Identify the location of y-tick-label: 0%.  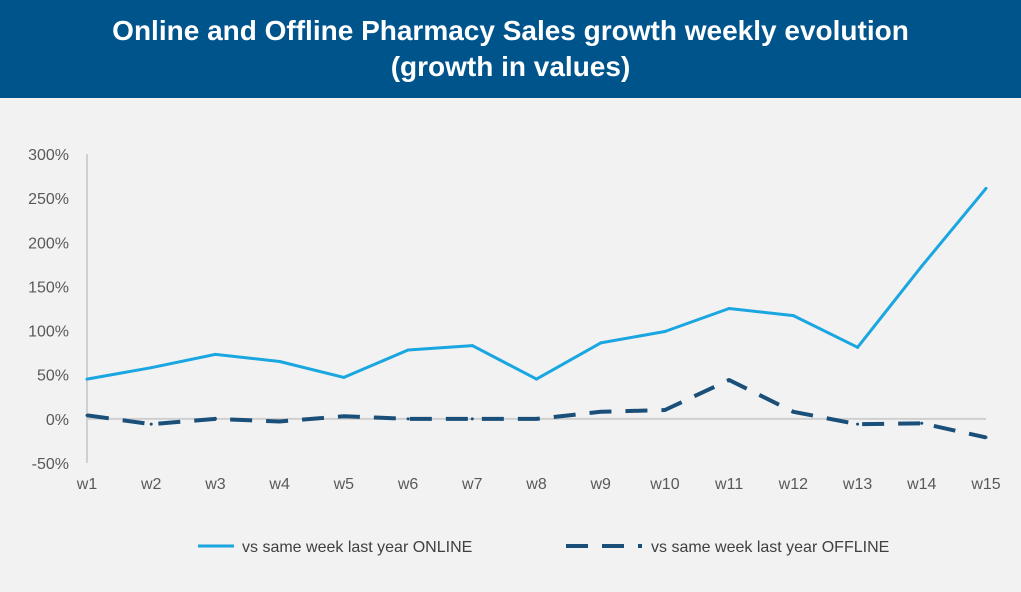
(57, 420).